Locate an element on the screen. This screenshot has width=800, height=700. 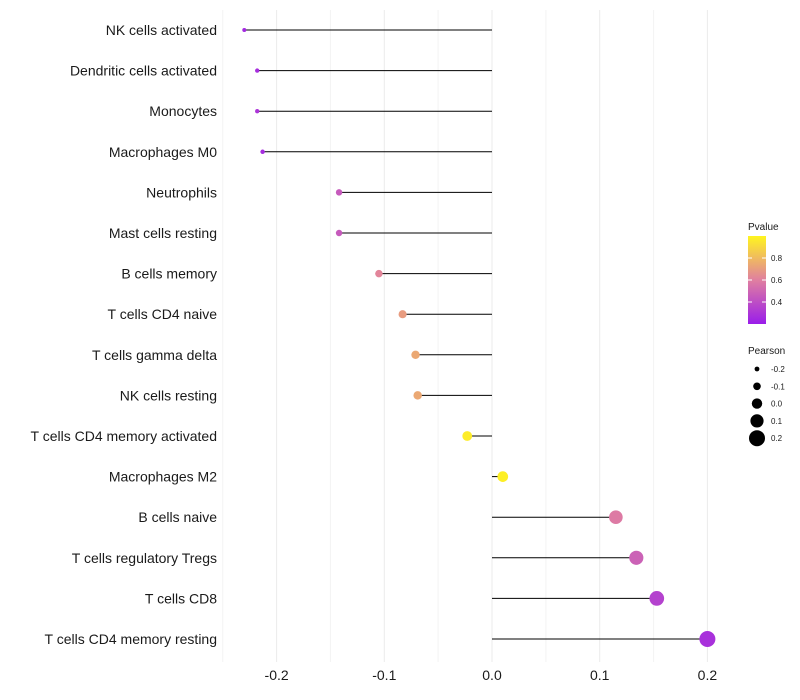
category-label: T cells CD4 memory activated is located at coordinates (124, 436).